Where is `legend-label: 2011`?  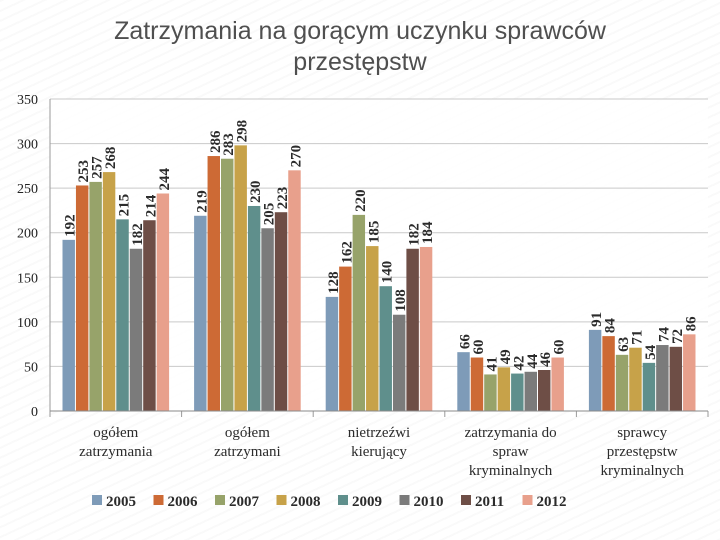
legend-label: 2011 is located at coordinates (489, 502).